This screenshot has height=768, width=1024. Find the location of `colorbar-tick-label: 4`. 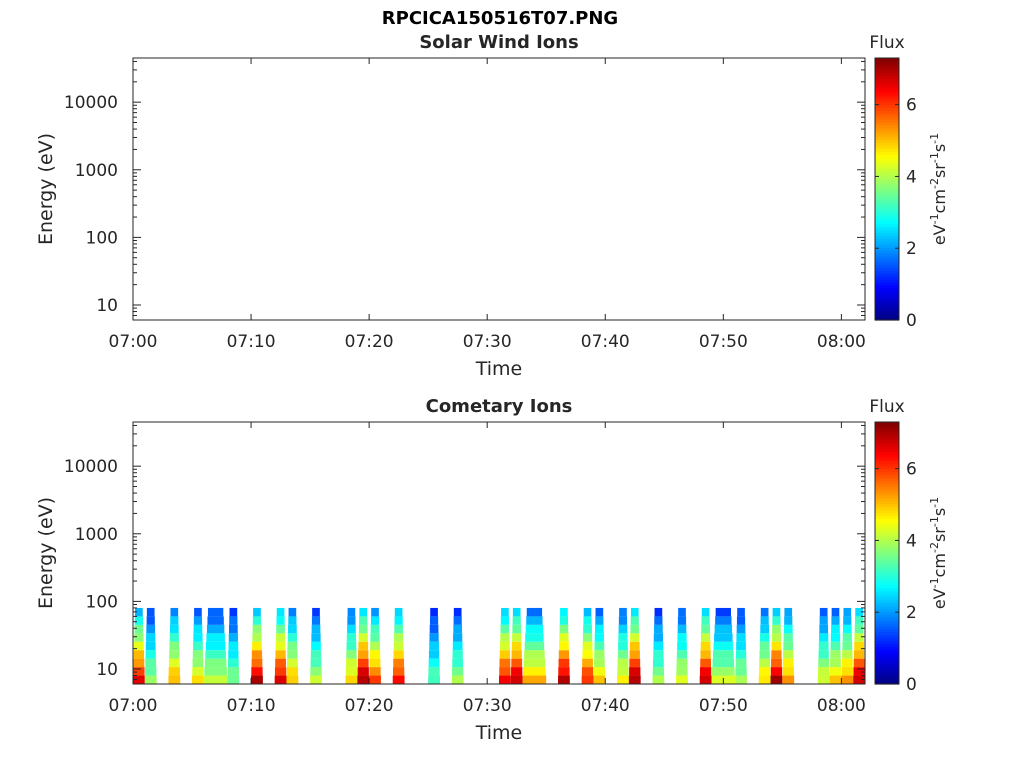

colorbar-tick-label: 4 is located at coordinates (911, 541).